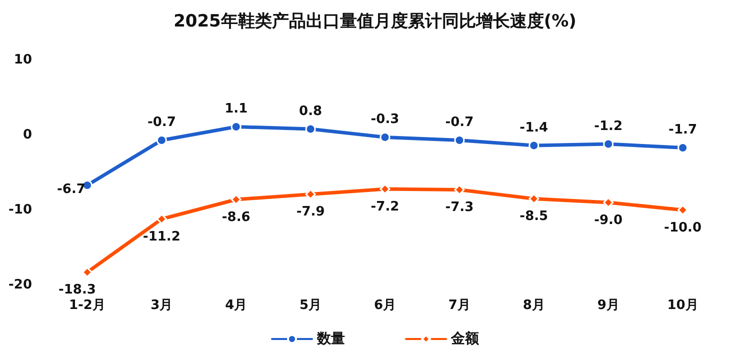 The height and width of the screenshot is (355, 750). What do you see at coordinates (77, 290) in the screenshot?
I see `data-label: -18.3` at bounding box center [77, 290].